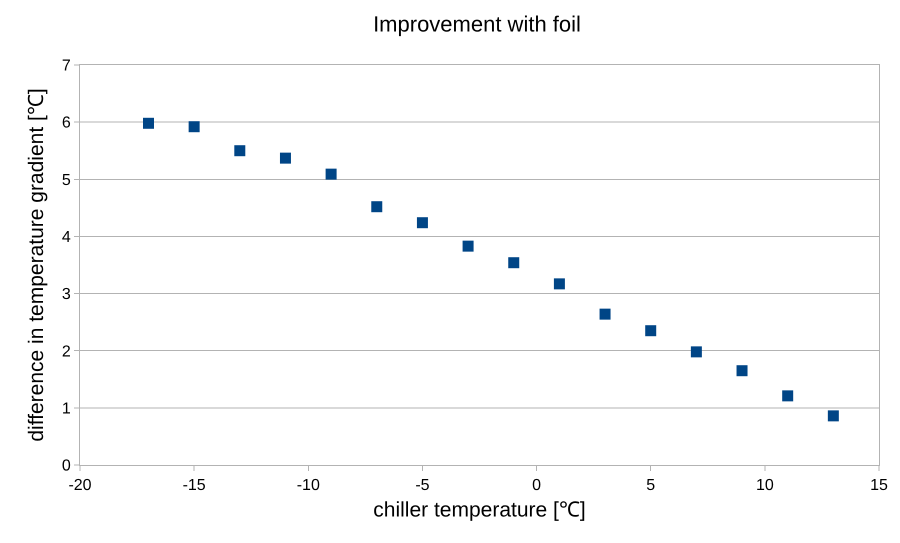  Describe the element at coordinates (194, 485) in the screenshot. I see `x-tick-label: -15` at that location.